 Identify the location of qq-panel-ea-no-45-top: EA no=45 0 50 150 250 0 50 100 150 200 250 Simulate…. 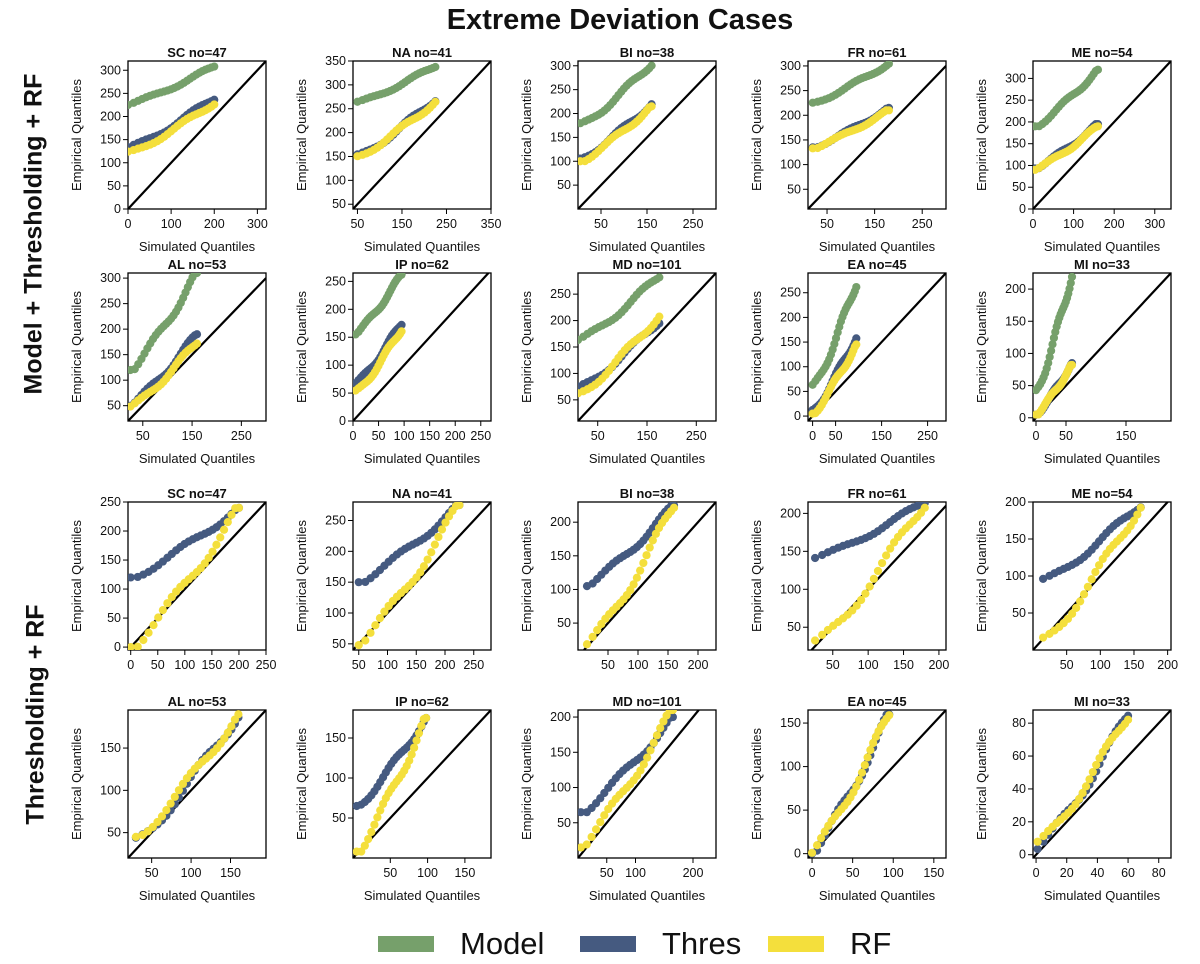
(848, 361).